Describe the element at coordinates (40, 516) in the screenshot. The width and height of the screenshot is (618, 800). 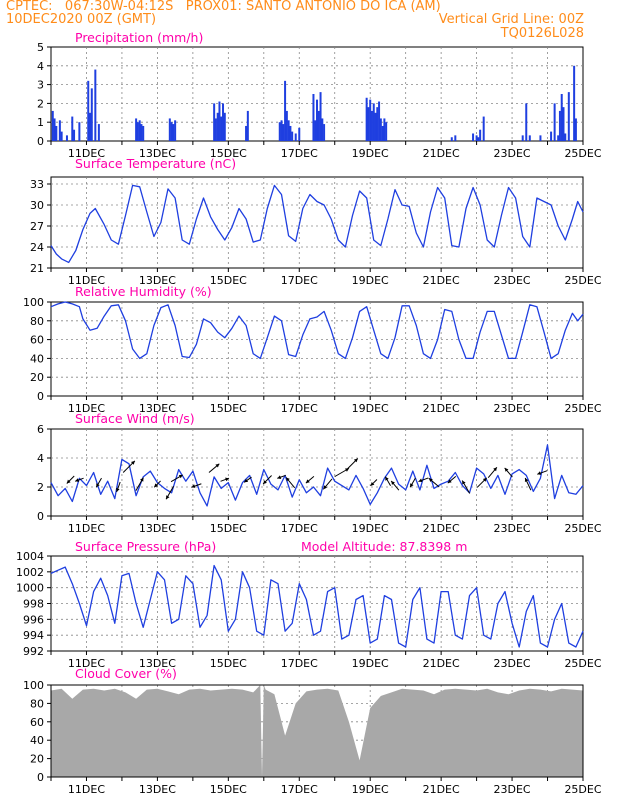
I see `wind-ytick-label: 0` at that location.